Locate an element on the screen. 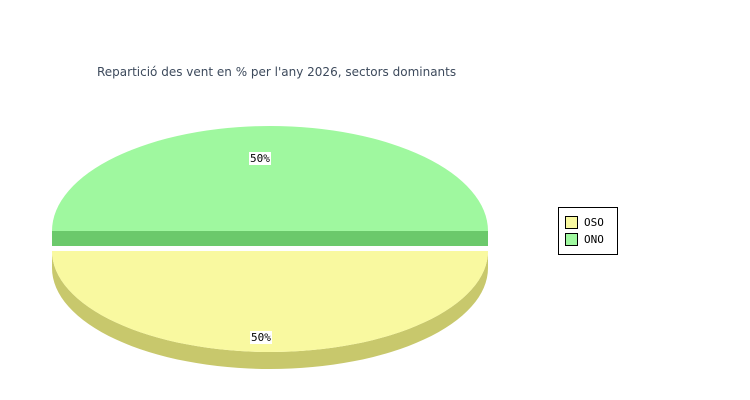 This screenshot has width=750, height=400. legend-label-oso: OSO is located at coordinates (594, 222).